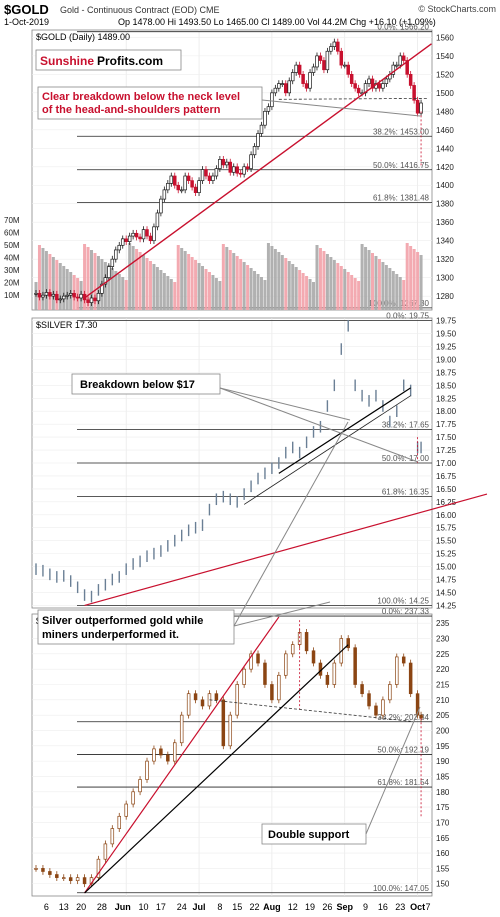  Describe the element at coordinates (406, 492) in the screenshot. I see `fib-label: 61.8%: 16.35` at that location.